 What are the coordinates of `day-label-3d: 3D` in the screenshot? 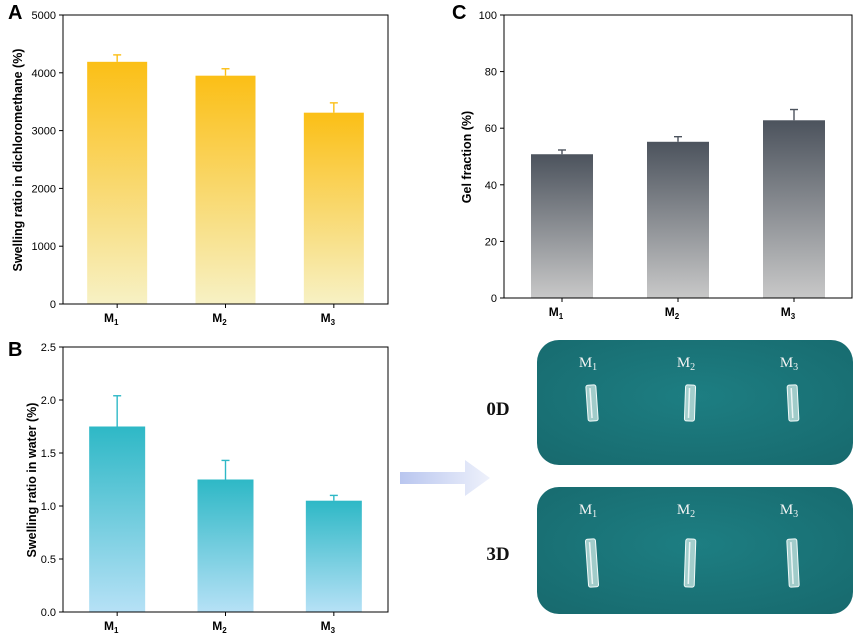 It's located at (497, 554).